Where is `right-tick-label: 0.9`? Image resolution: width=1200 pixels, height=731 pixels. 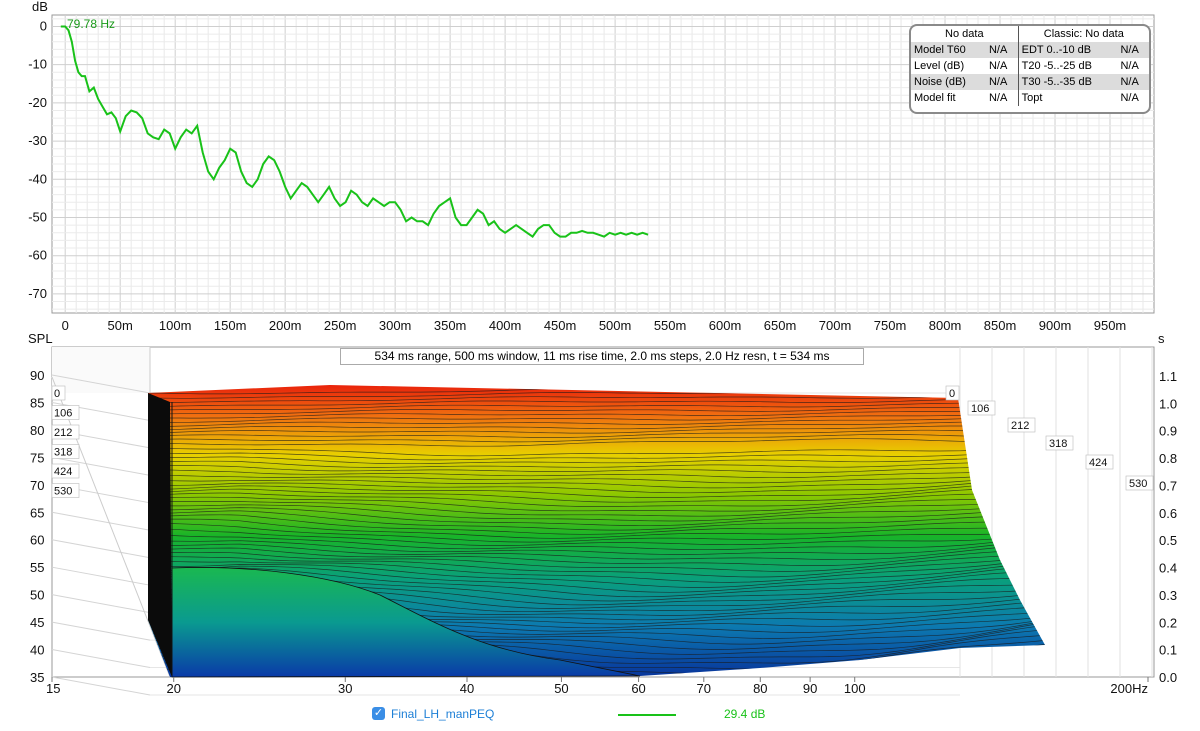 right-tick-label: 0.9 is located at coordinates (1168, 431).